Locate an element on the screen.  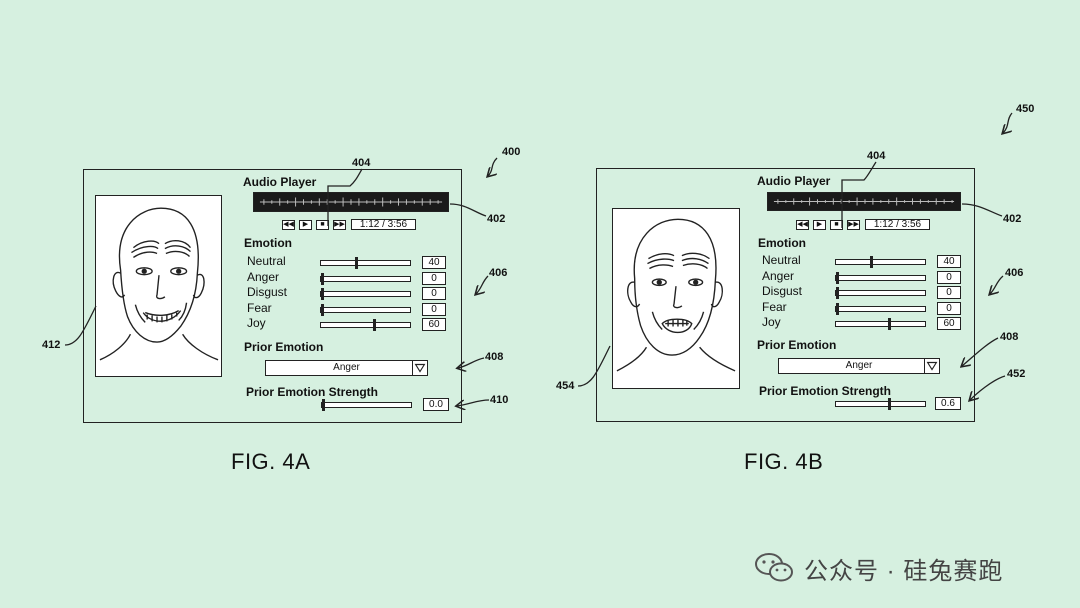
stop-button-4a: ■ is located at coordinates (322, 225).